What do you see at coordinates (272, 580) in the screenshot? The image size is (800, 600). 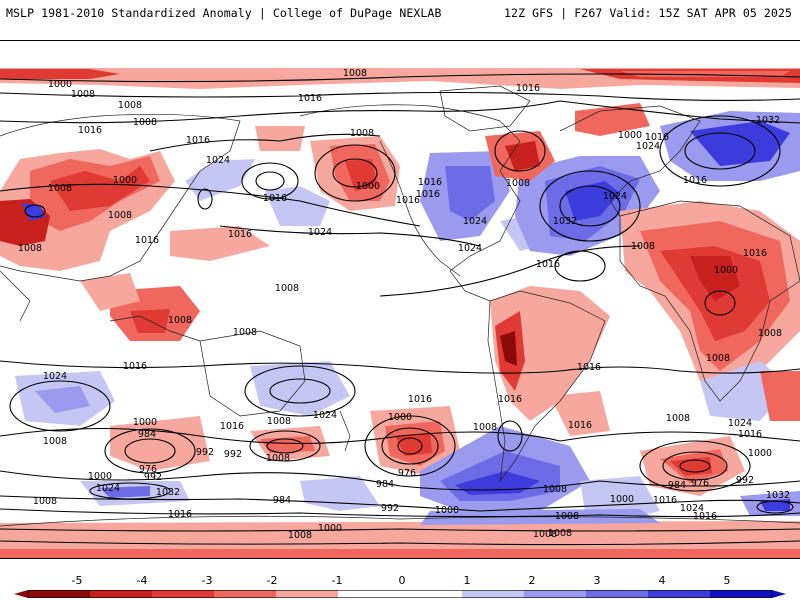 I see `colorbar-tick-label: -2` at bounding box center [272, 580].